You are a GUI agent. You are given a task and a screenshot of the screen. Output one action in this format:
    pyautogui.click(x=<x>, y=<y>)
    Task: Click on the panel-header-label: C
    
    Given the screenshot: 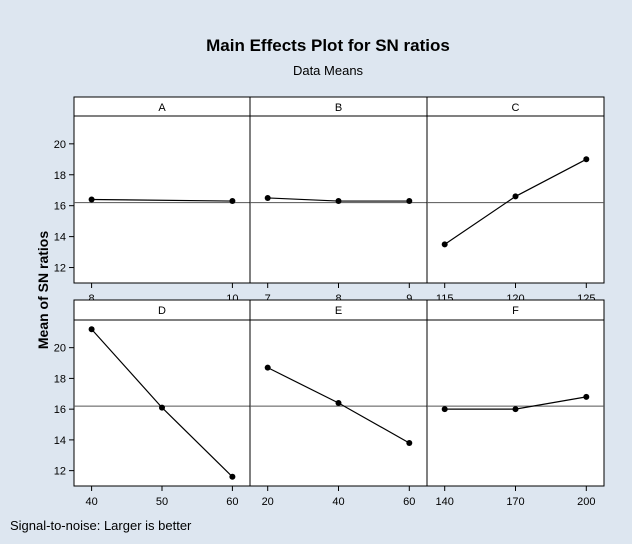 What is the action you would take?
    pyautogui.click(x=516, y=108)
    